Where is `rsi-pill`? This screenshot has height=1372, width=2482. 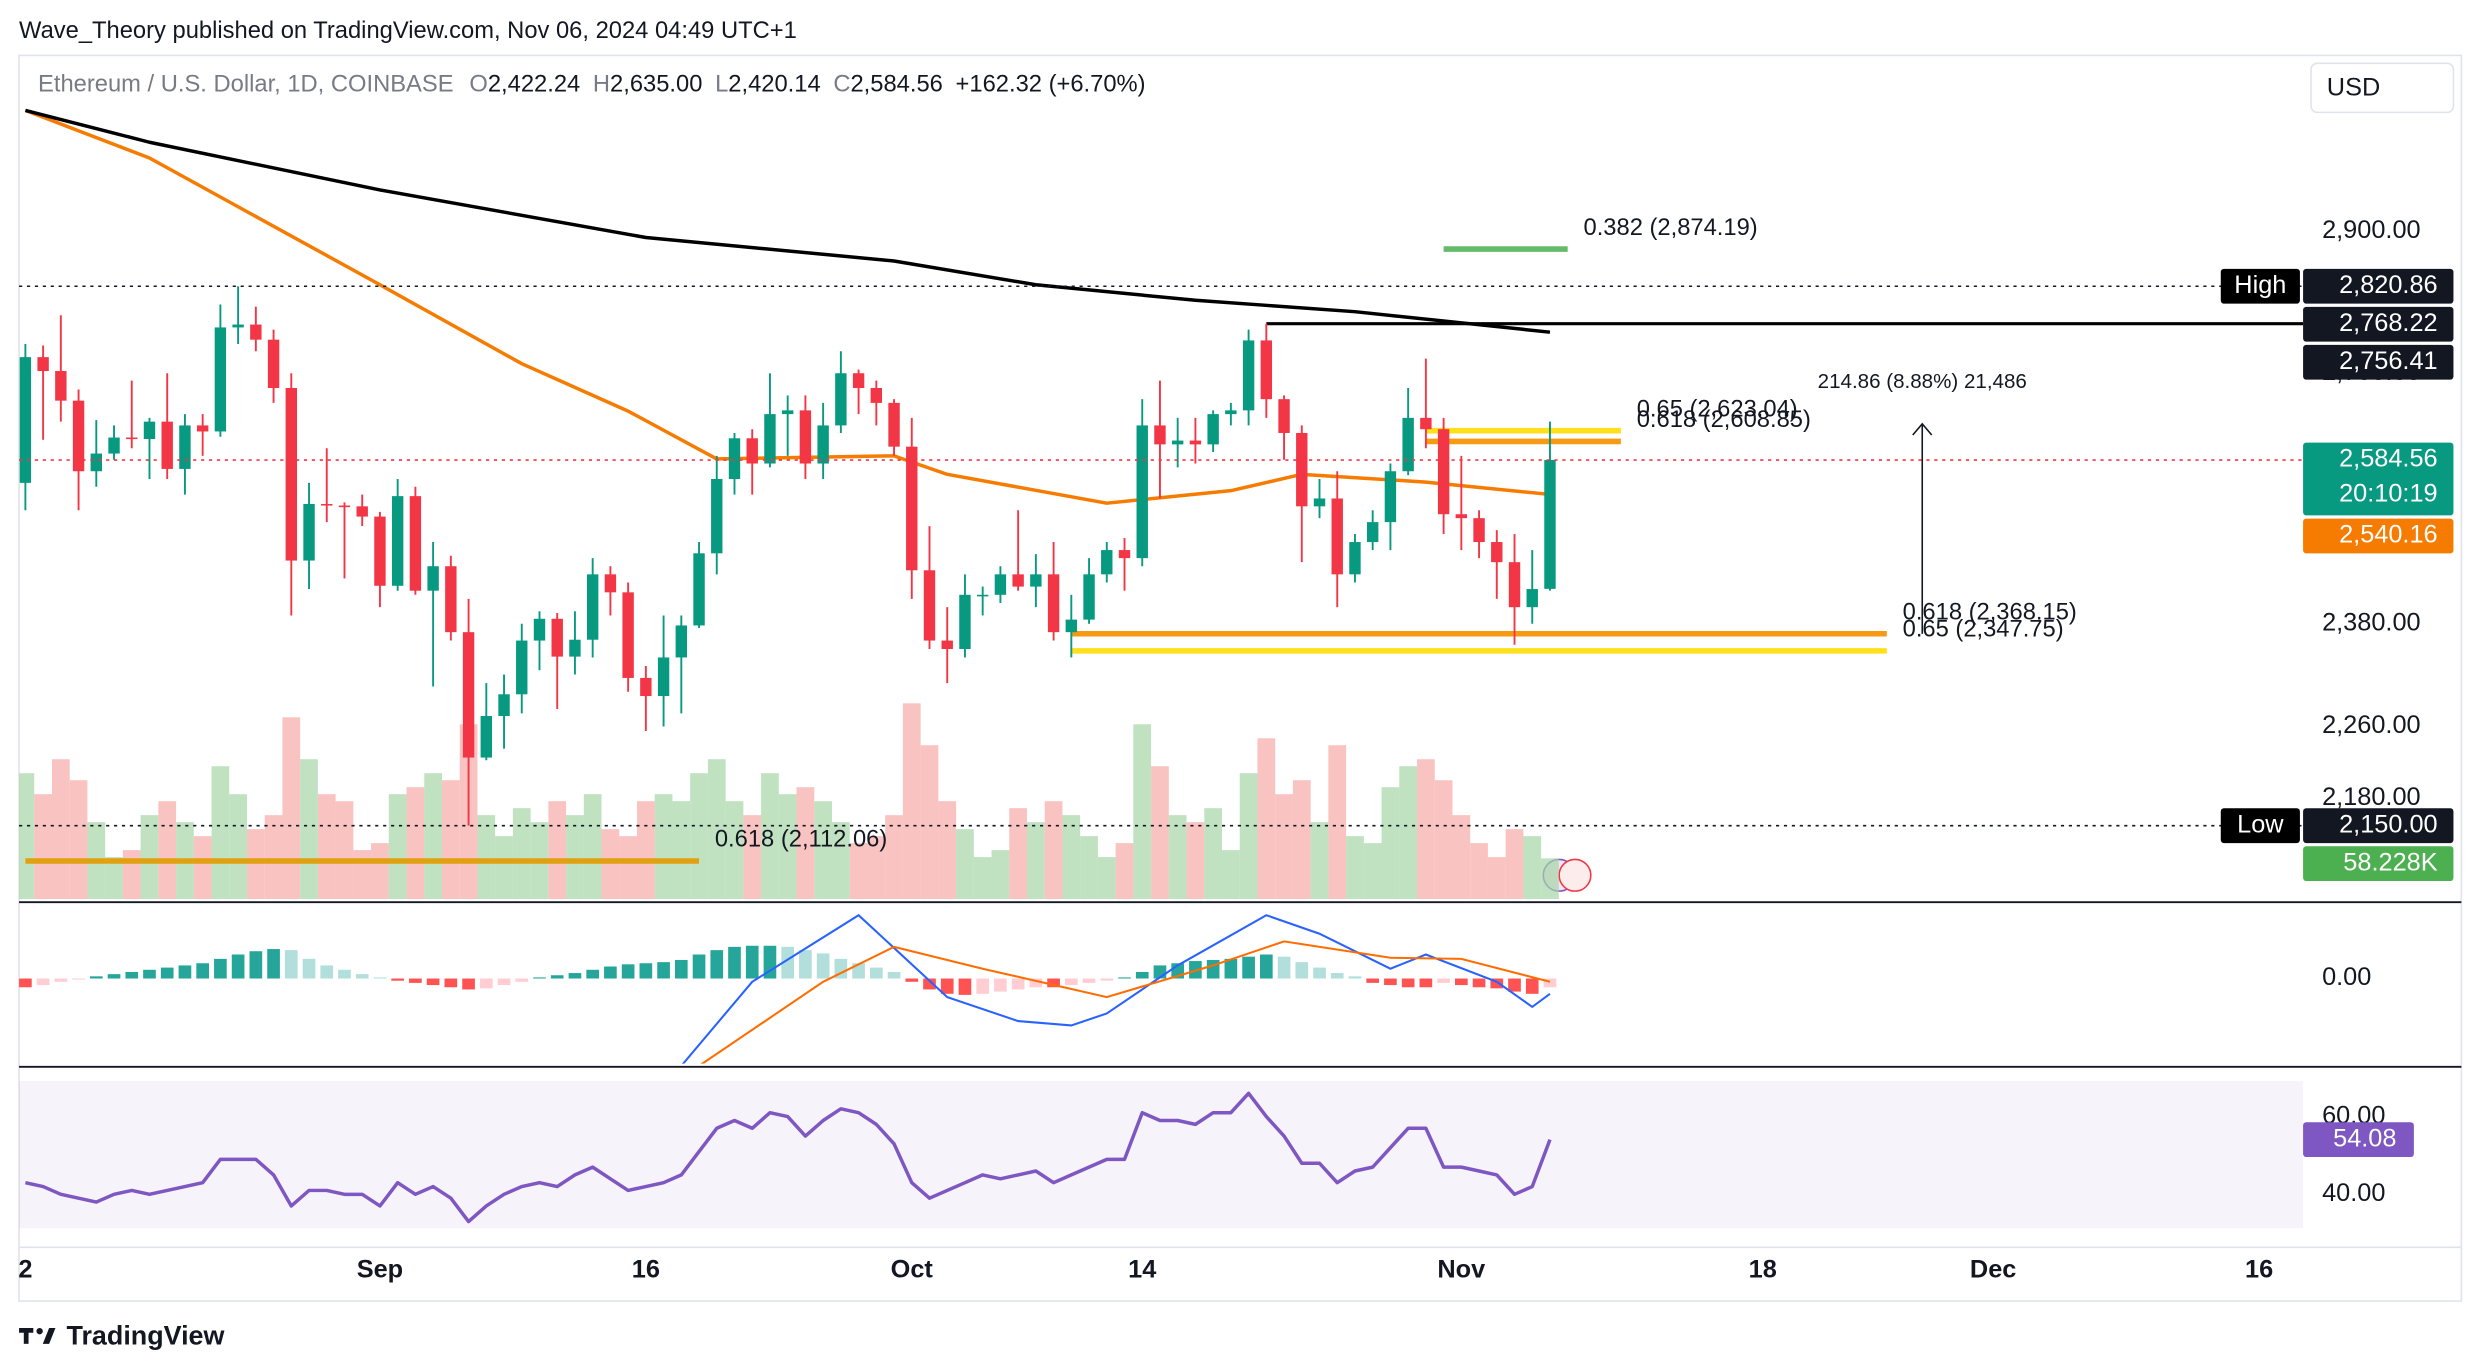
rsi-pill is located at coordinates (2358, 1140).